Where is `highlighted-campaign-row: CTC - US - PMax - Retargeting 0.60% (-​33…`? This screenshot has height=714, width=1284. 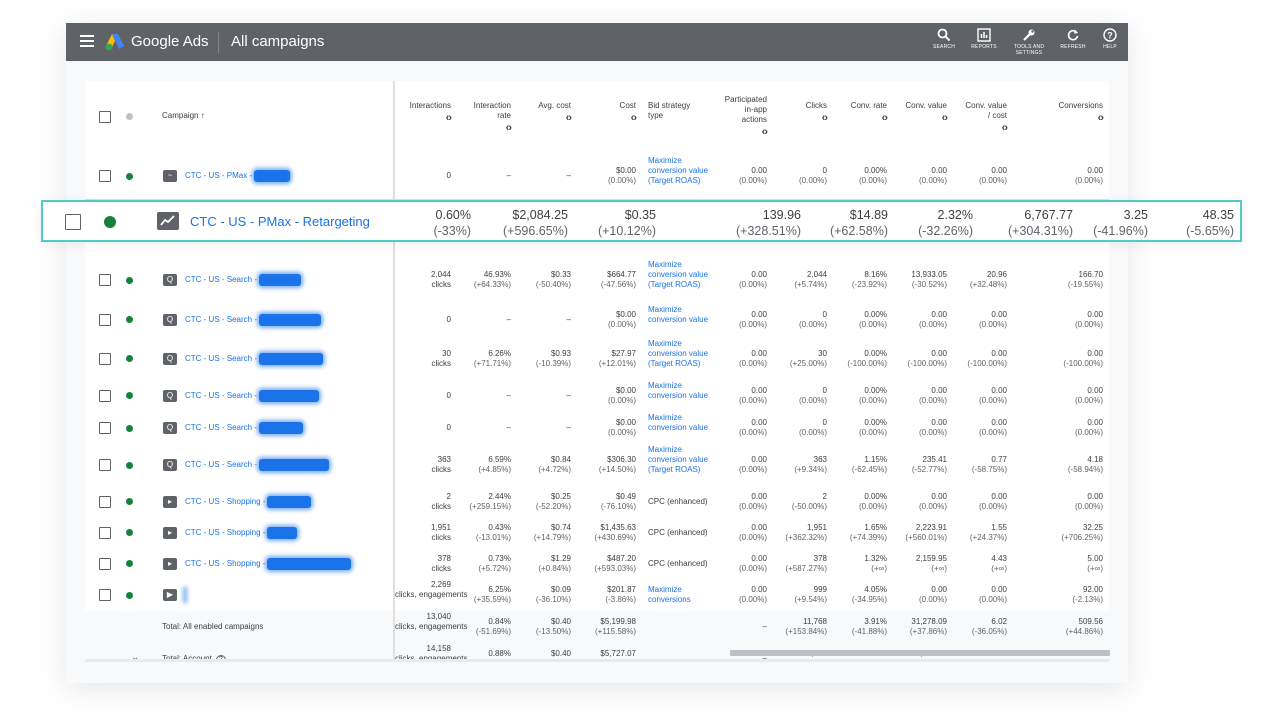
highlighted-campaign-row: CTC - US - PMax - Retargeting 0.60% (-​33… is located at coordinates (641, 221).